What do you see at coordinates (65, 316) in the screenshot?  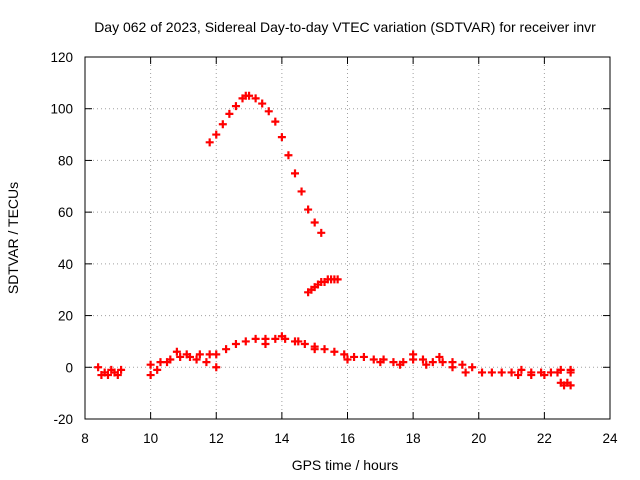 I see `y-tick-label: 20` at bounding box center [65, 316].